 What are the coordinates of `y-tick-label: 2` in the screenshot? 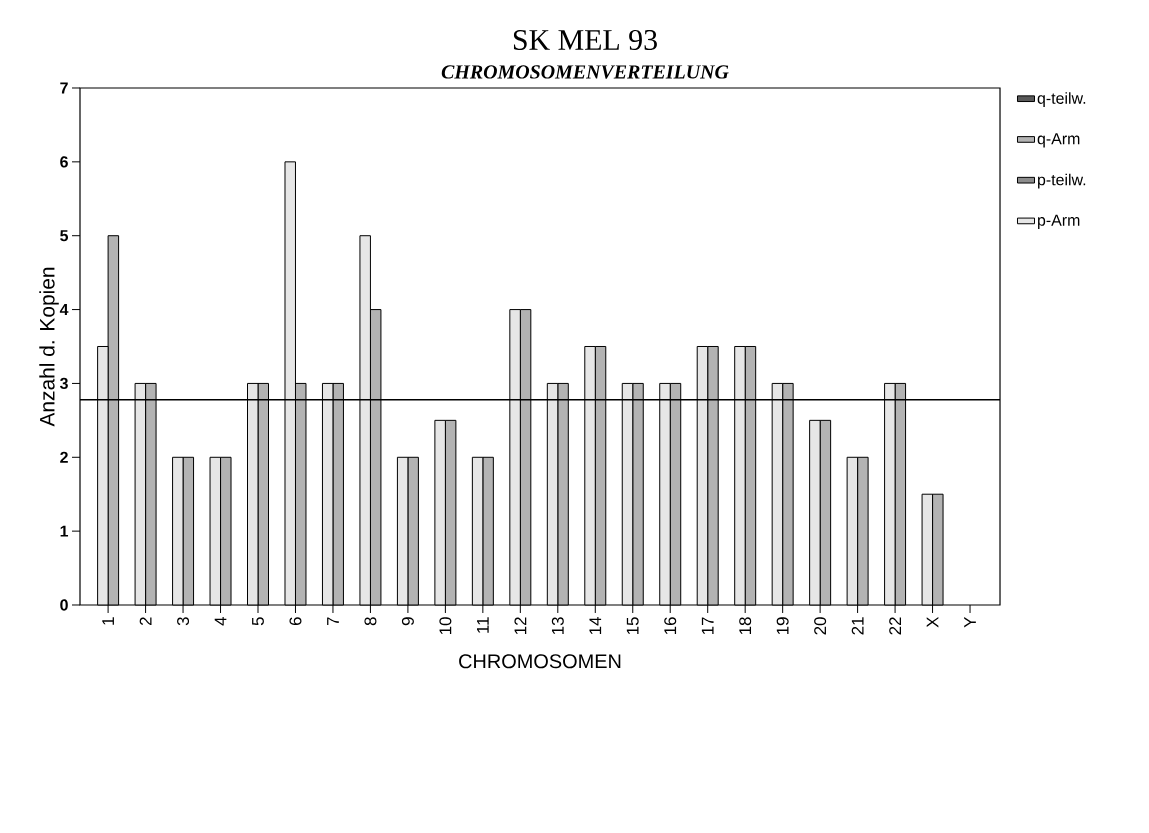 It's located at (64, 457).